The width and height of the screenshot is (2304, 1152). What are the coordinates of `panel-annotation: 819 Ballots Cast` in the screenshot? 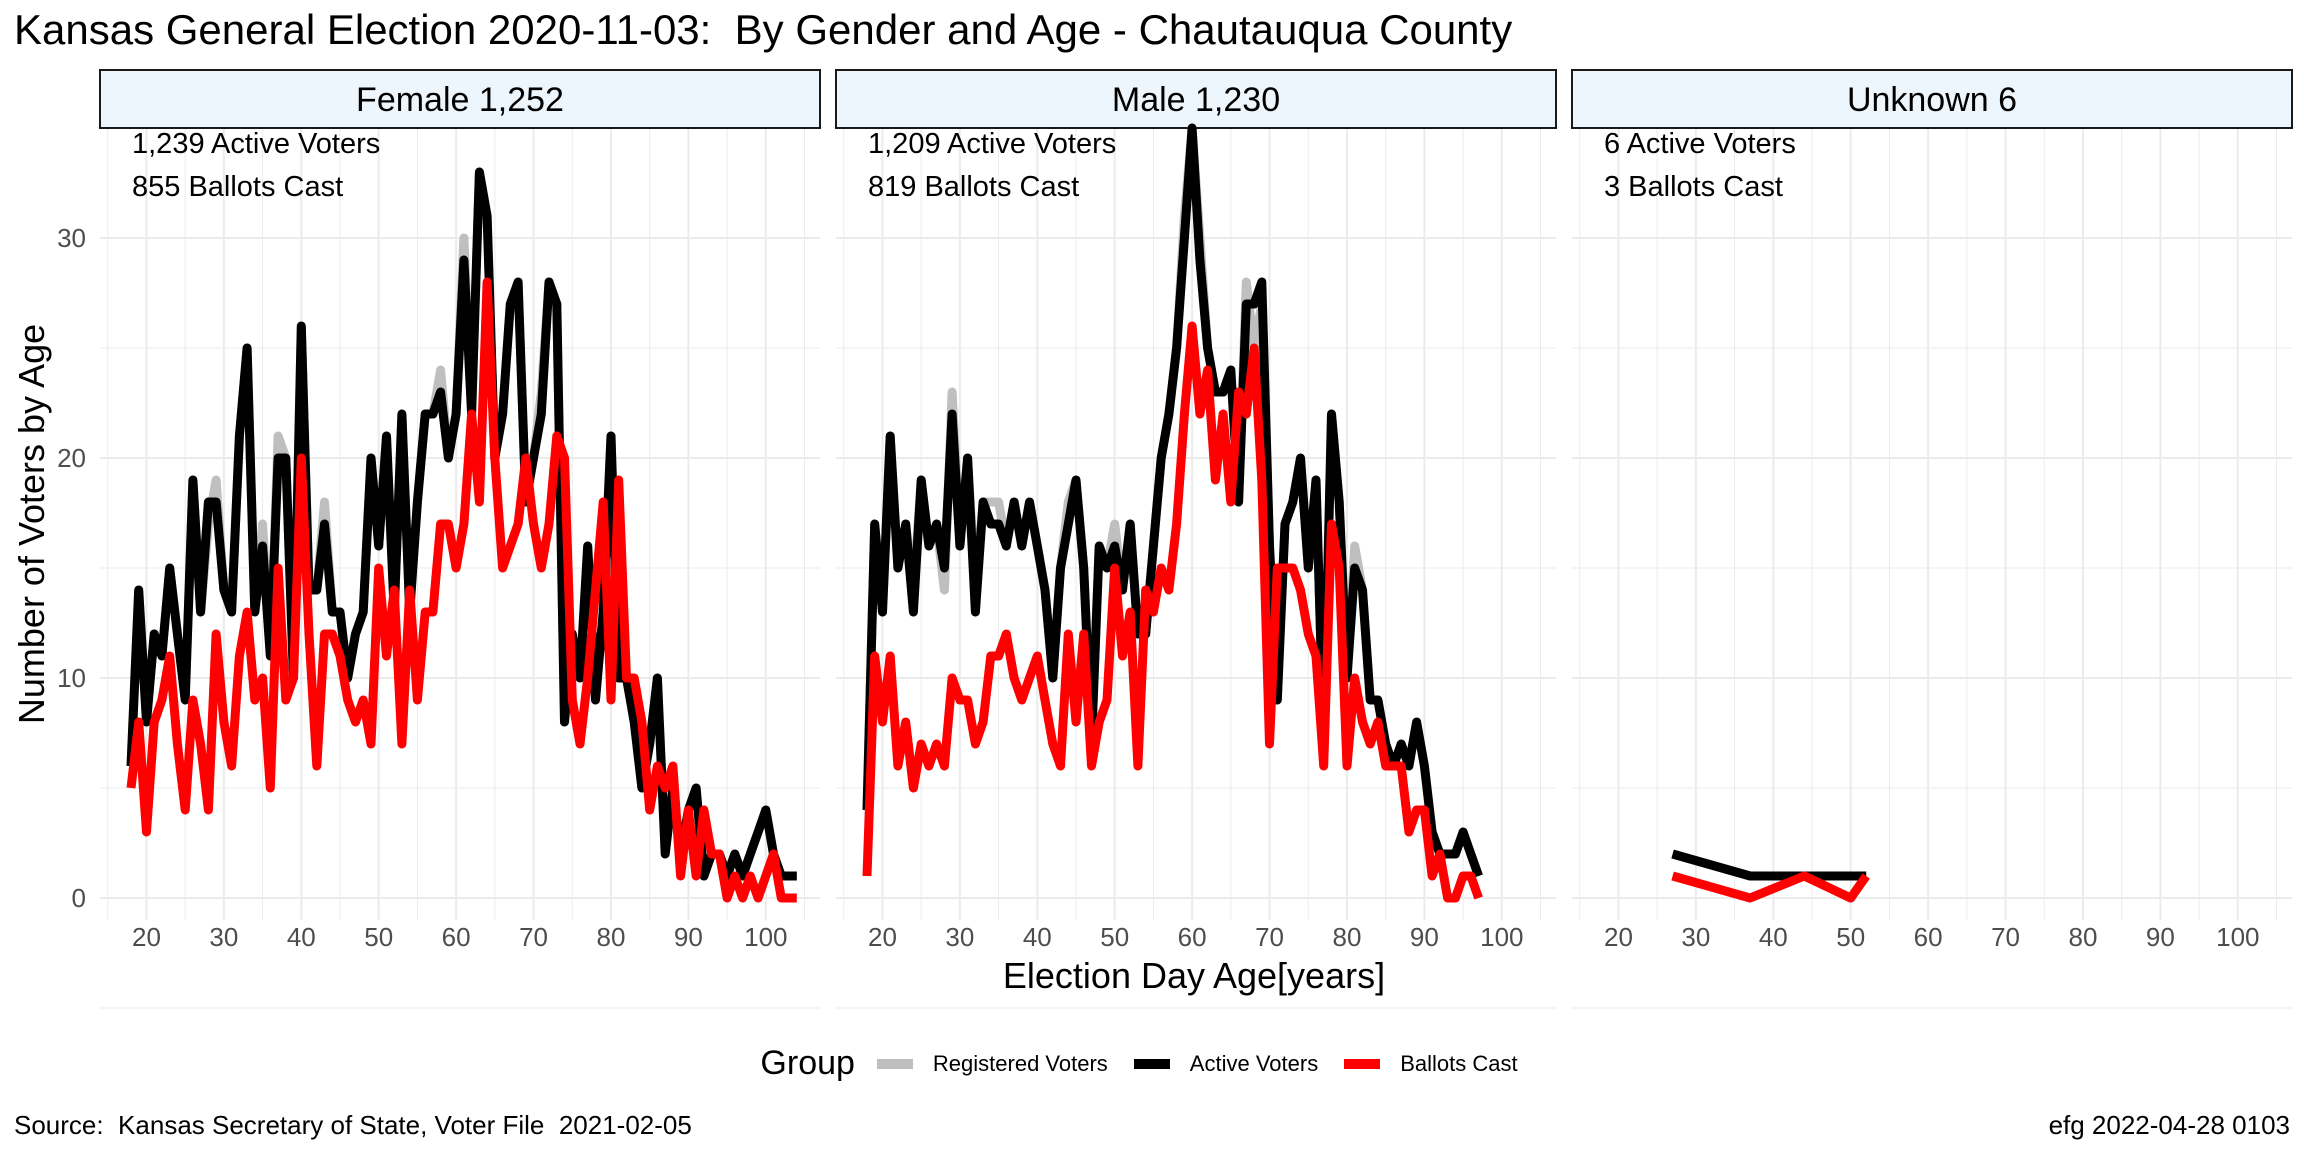 It's located at (973, 187).